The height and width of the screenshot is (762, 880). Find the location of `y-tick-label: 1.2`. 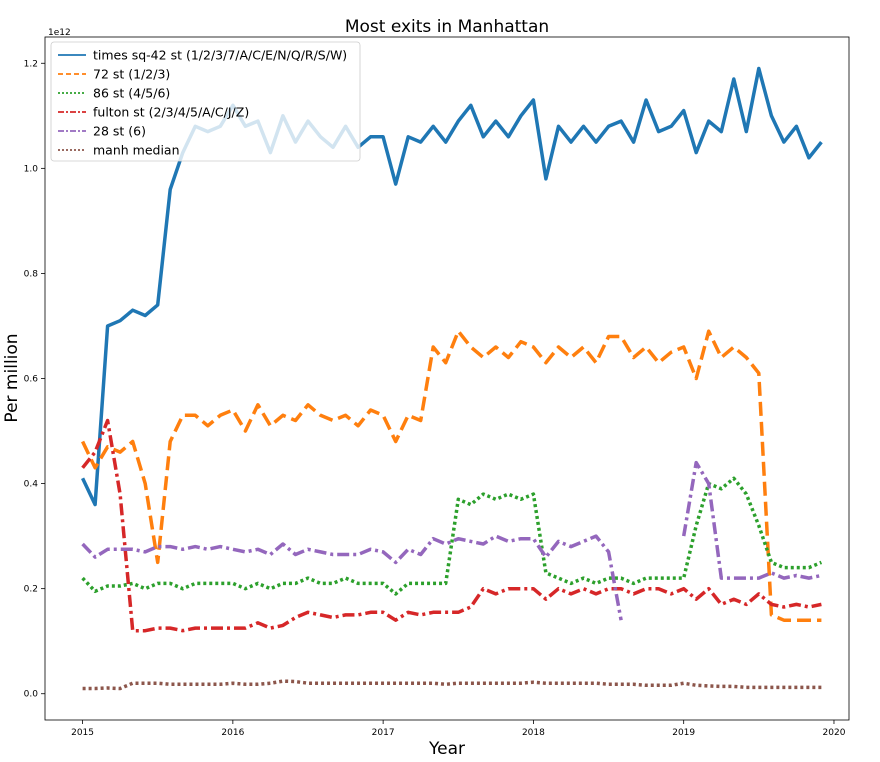

y-tick-label: 1.2 is located at coordinates (31, 64).